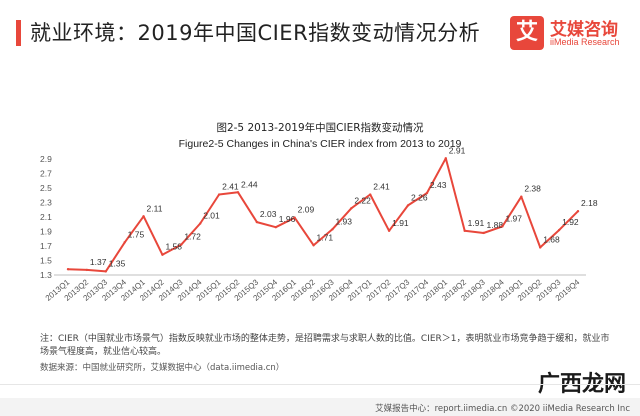  Describe the element at coordinates (584, 30) in the screenshot. I see `logo-name: 艾媒咨询` at that location.